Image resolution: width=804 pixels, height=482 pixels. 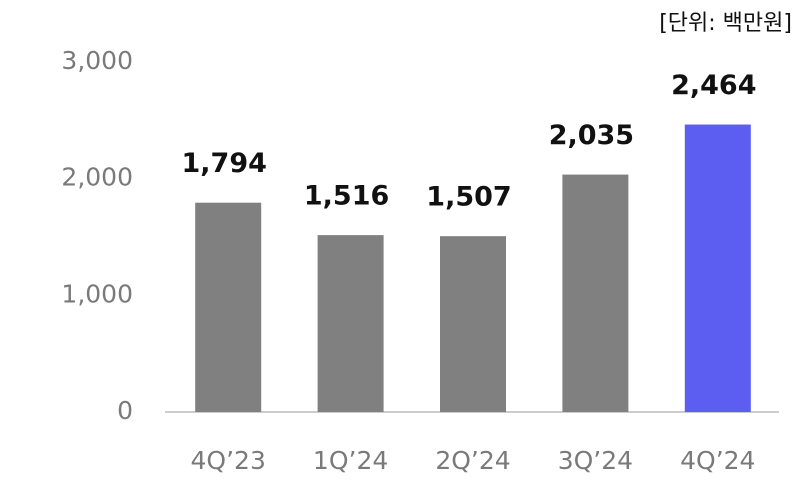 I want to click on y-tick-label: 0, so click(x=125, y=410).